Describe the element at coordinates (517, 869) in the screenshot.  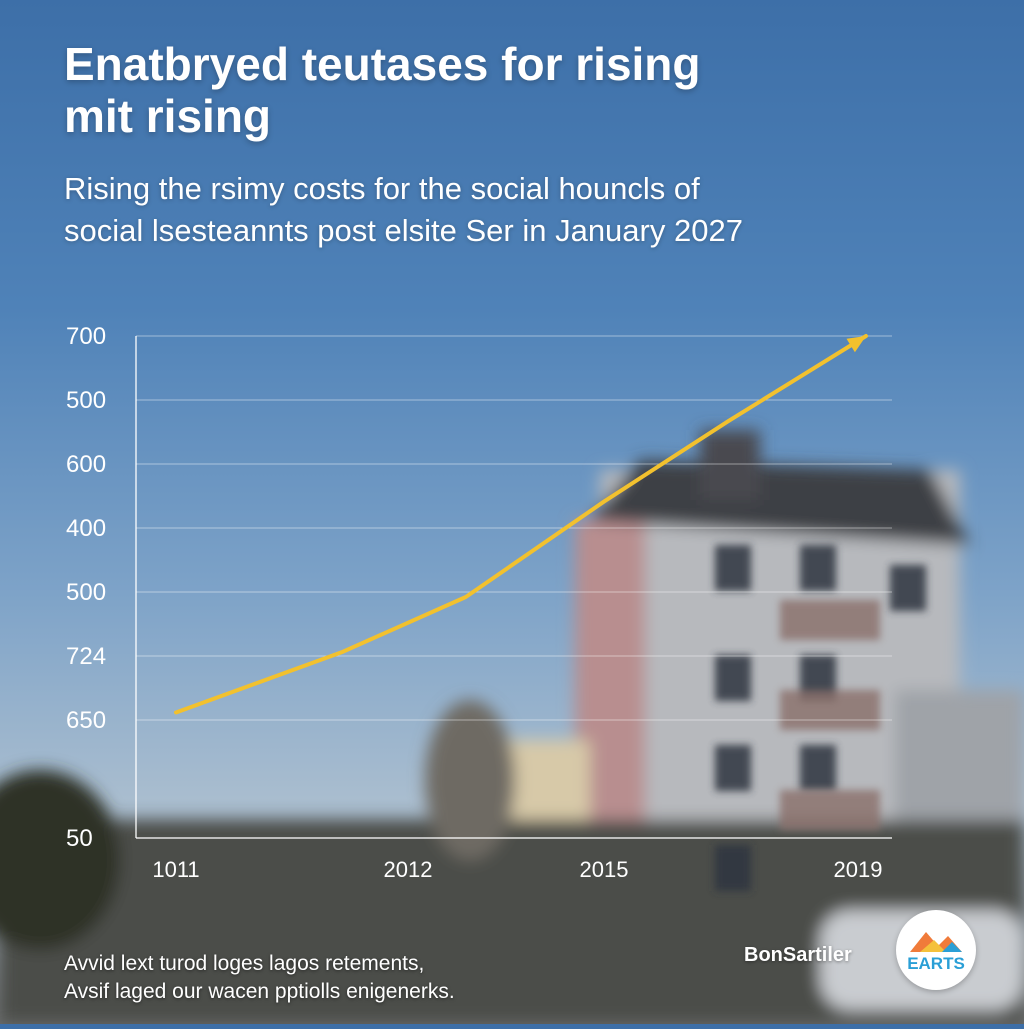
I see `x-axis-ticks: 1011 2012 2015 2019` at that location.